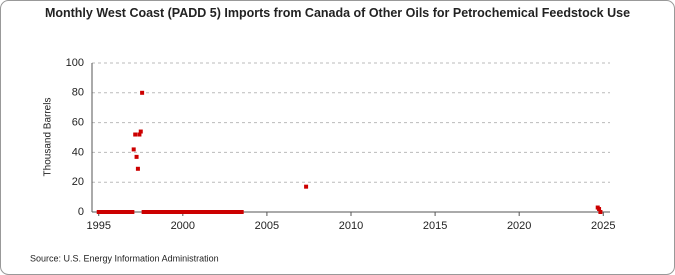  What do you see at coordinates (603, 226) in the screenshot?
I see `x-tick-label: 2025` at bounding box center [603, 226].